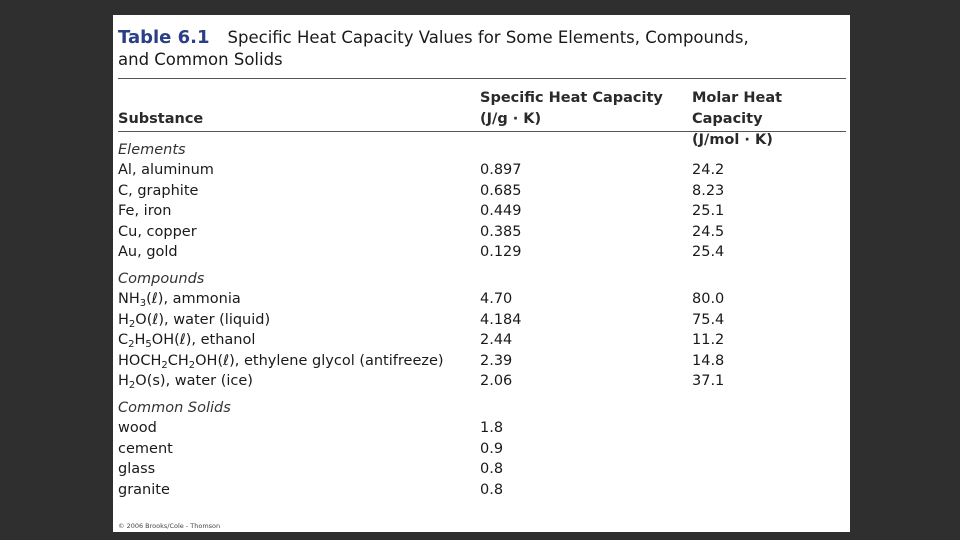  What do you see at coordinates (501, 231) in the screenshot?
I see `specific-heat-cell: 0.385` at bounding box center [501, 231].